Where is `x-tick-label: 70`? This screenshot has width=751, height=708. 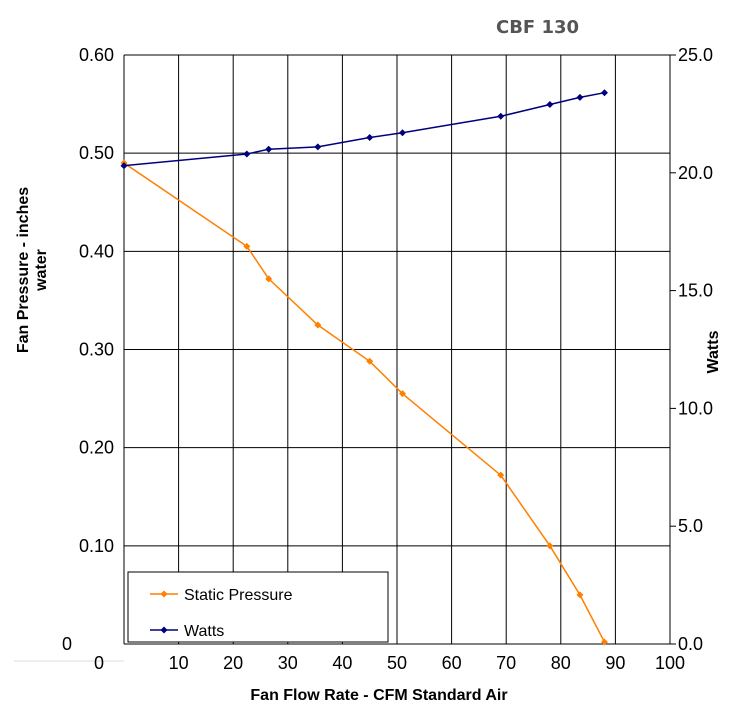 x-tick-label: 70 is located at coordinates (506, 663).